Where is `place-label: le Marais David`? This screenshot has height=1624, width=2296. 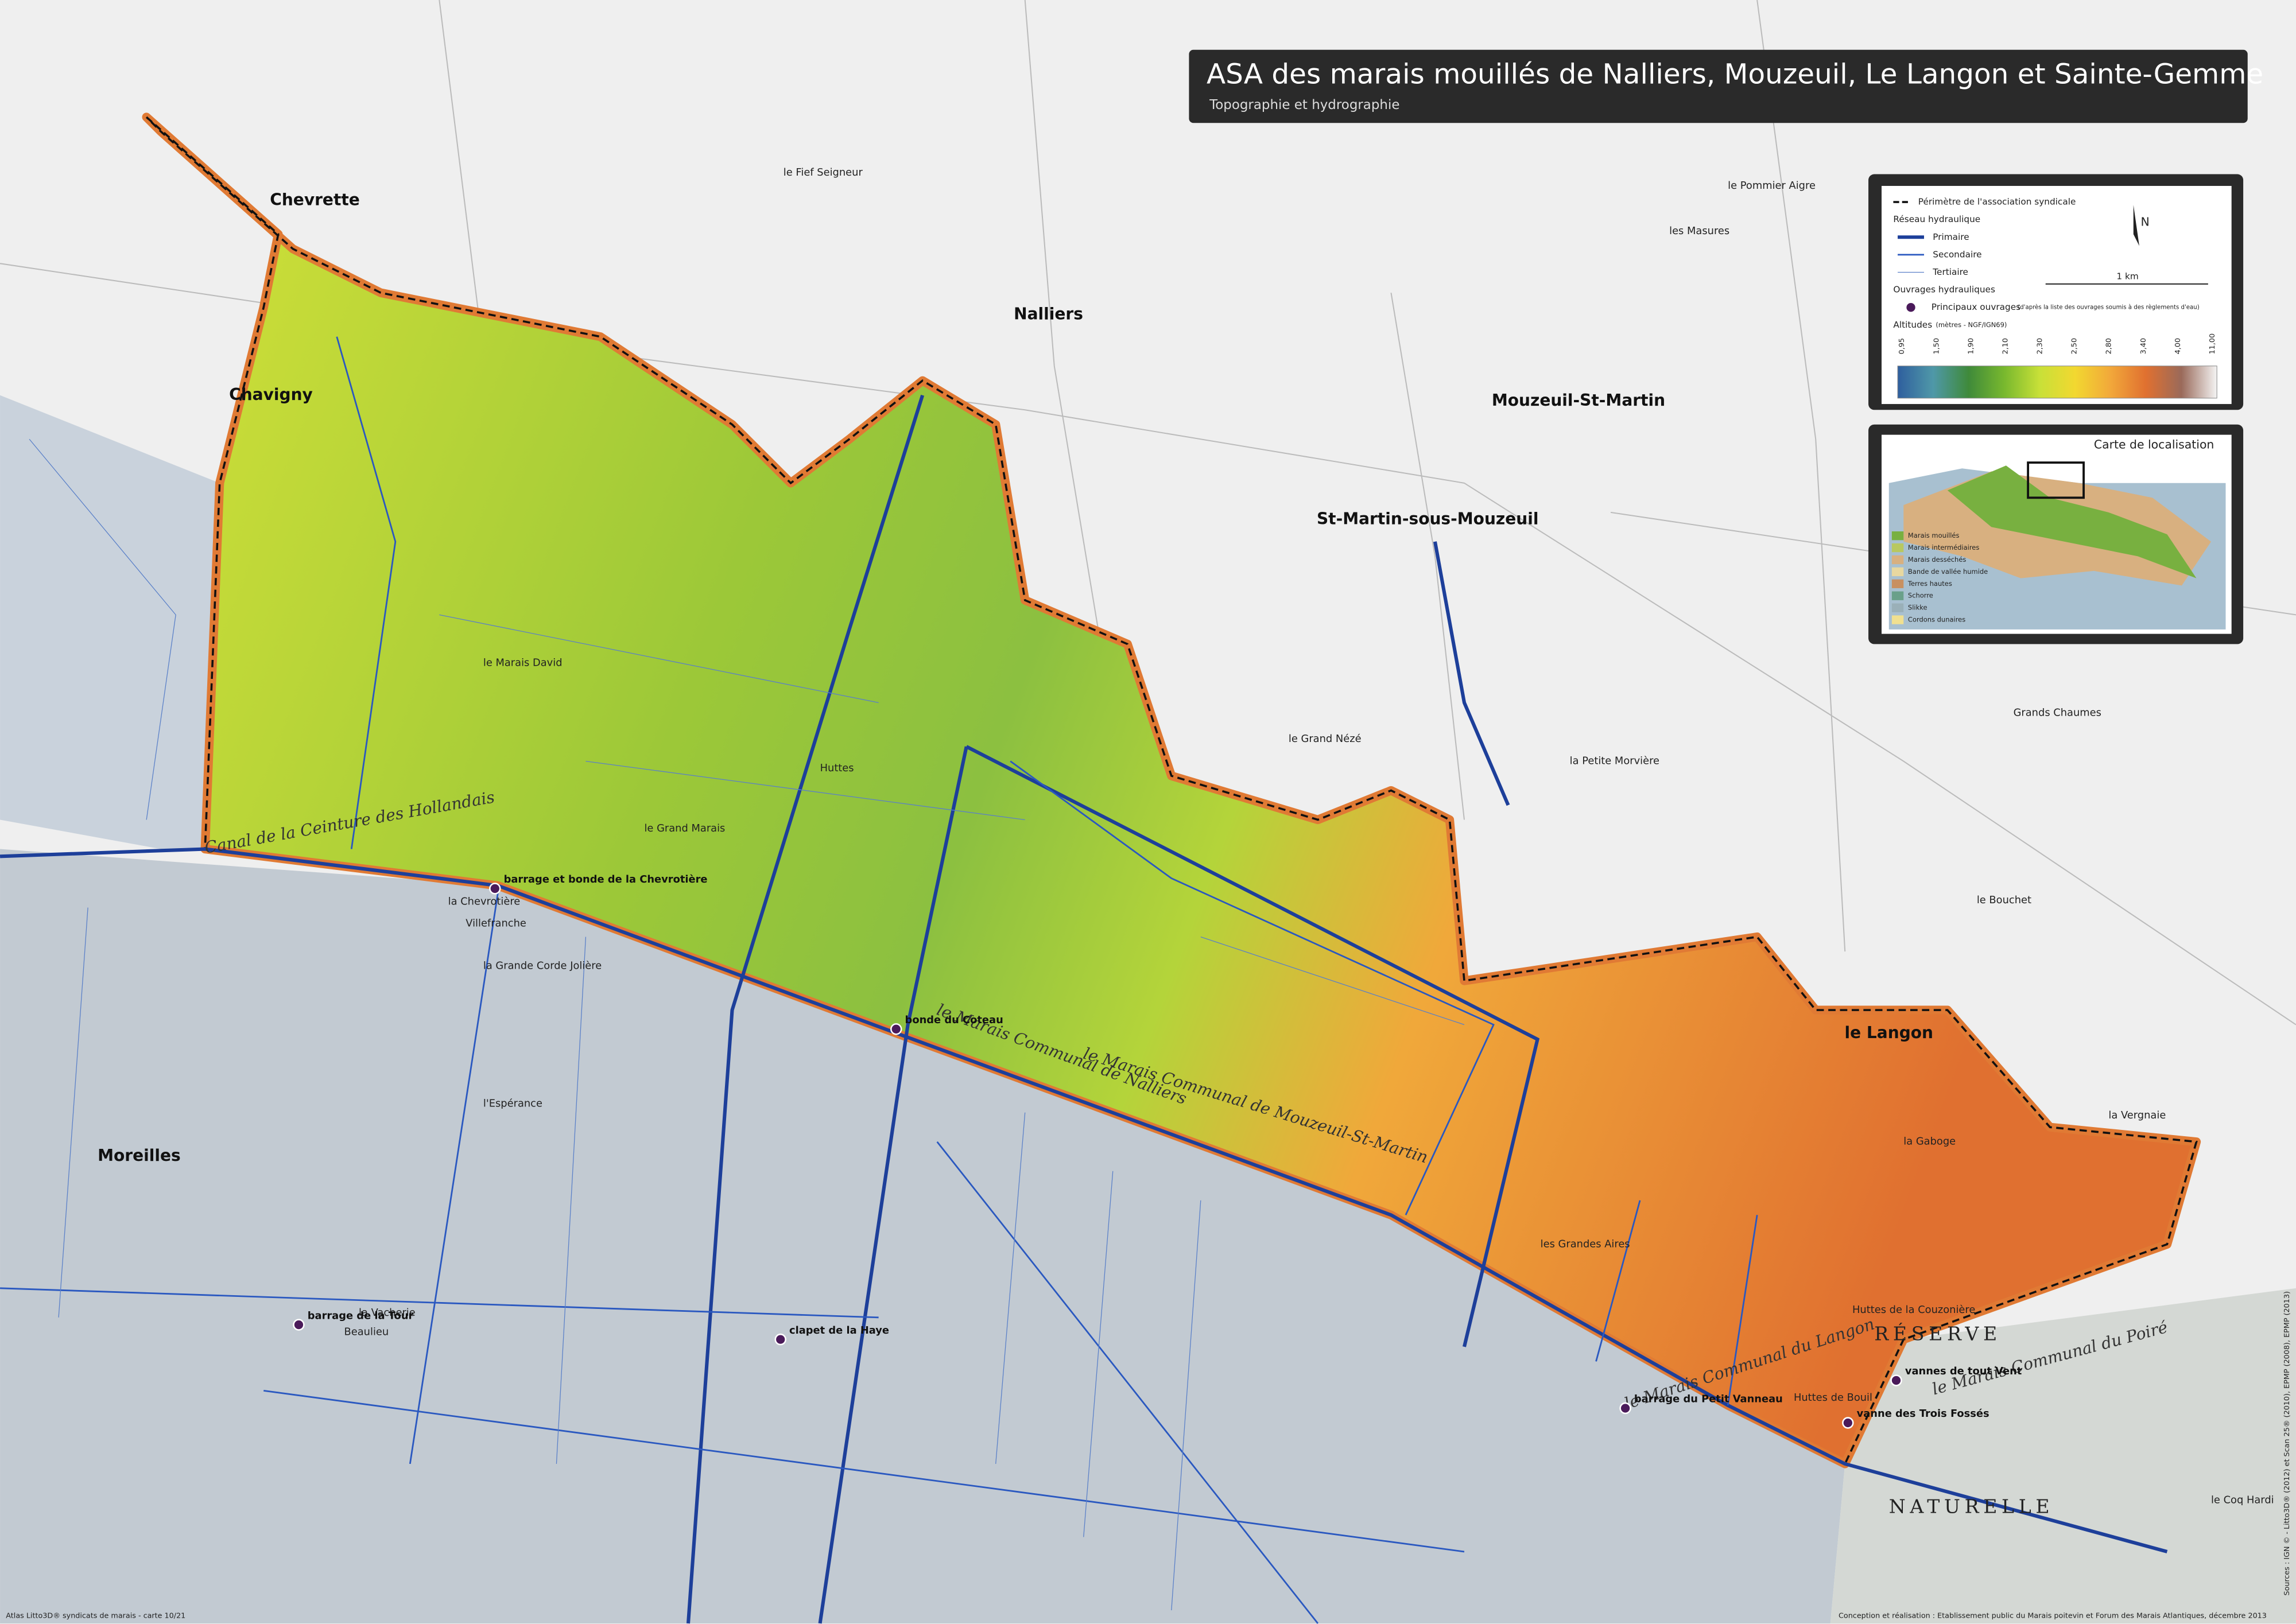
place-label: le Marais David is located at coordinates (523, 663).